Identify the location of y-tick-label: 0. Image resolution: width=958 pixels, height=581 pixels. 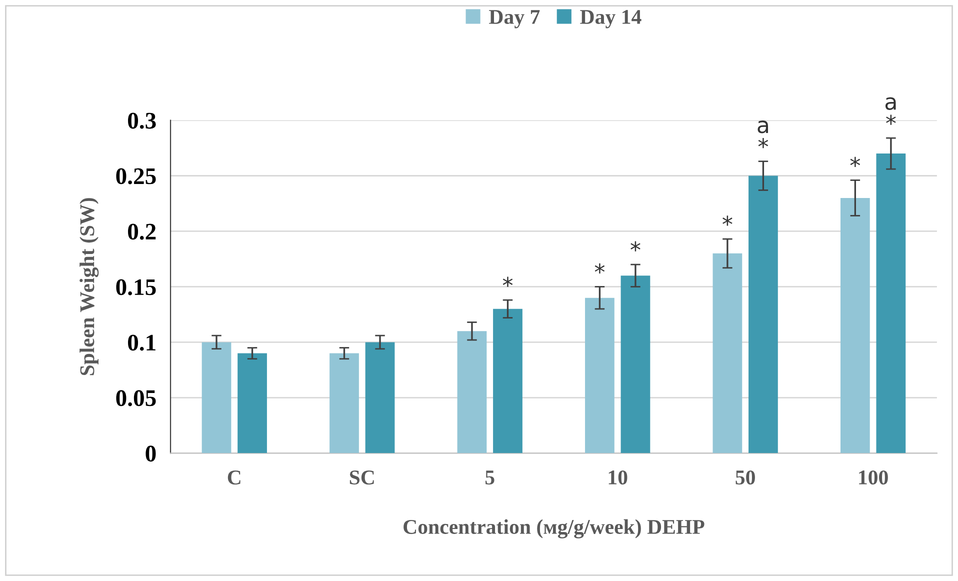
(151, 454).